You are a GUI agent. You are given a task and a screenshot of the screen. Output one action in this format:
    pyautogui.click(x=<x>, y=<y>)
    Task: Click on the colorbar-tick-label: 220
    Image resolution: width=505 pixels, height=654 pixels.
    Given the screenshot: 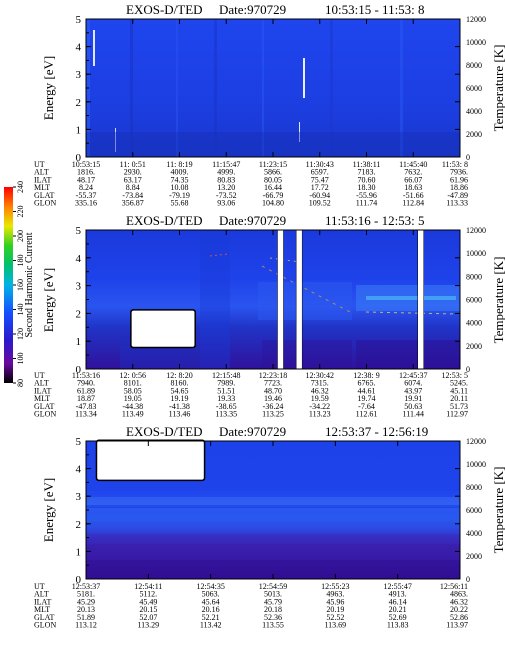 What is the action you would take?
    pyautogui.click(x=20, y=212)
    